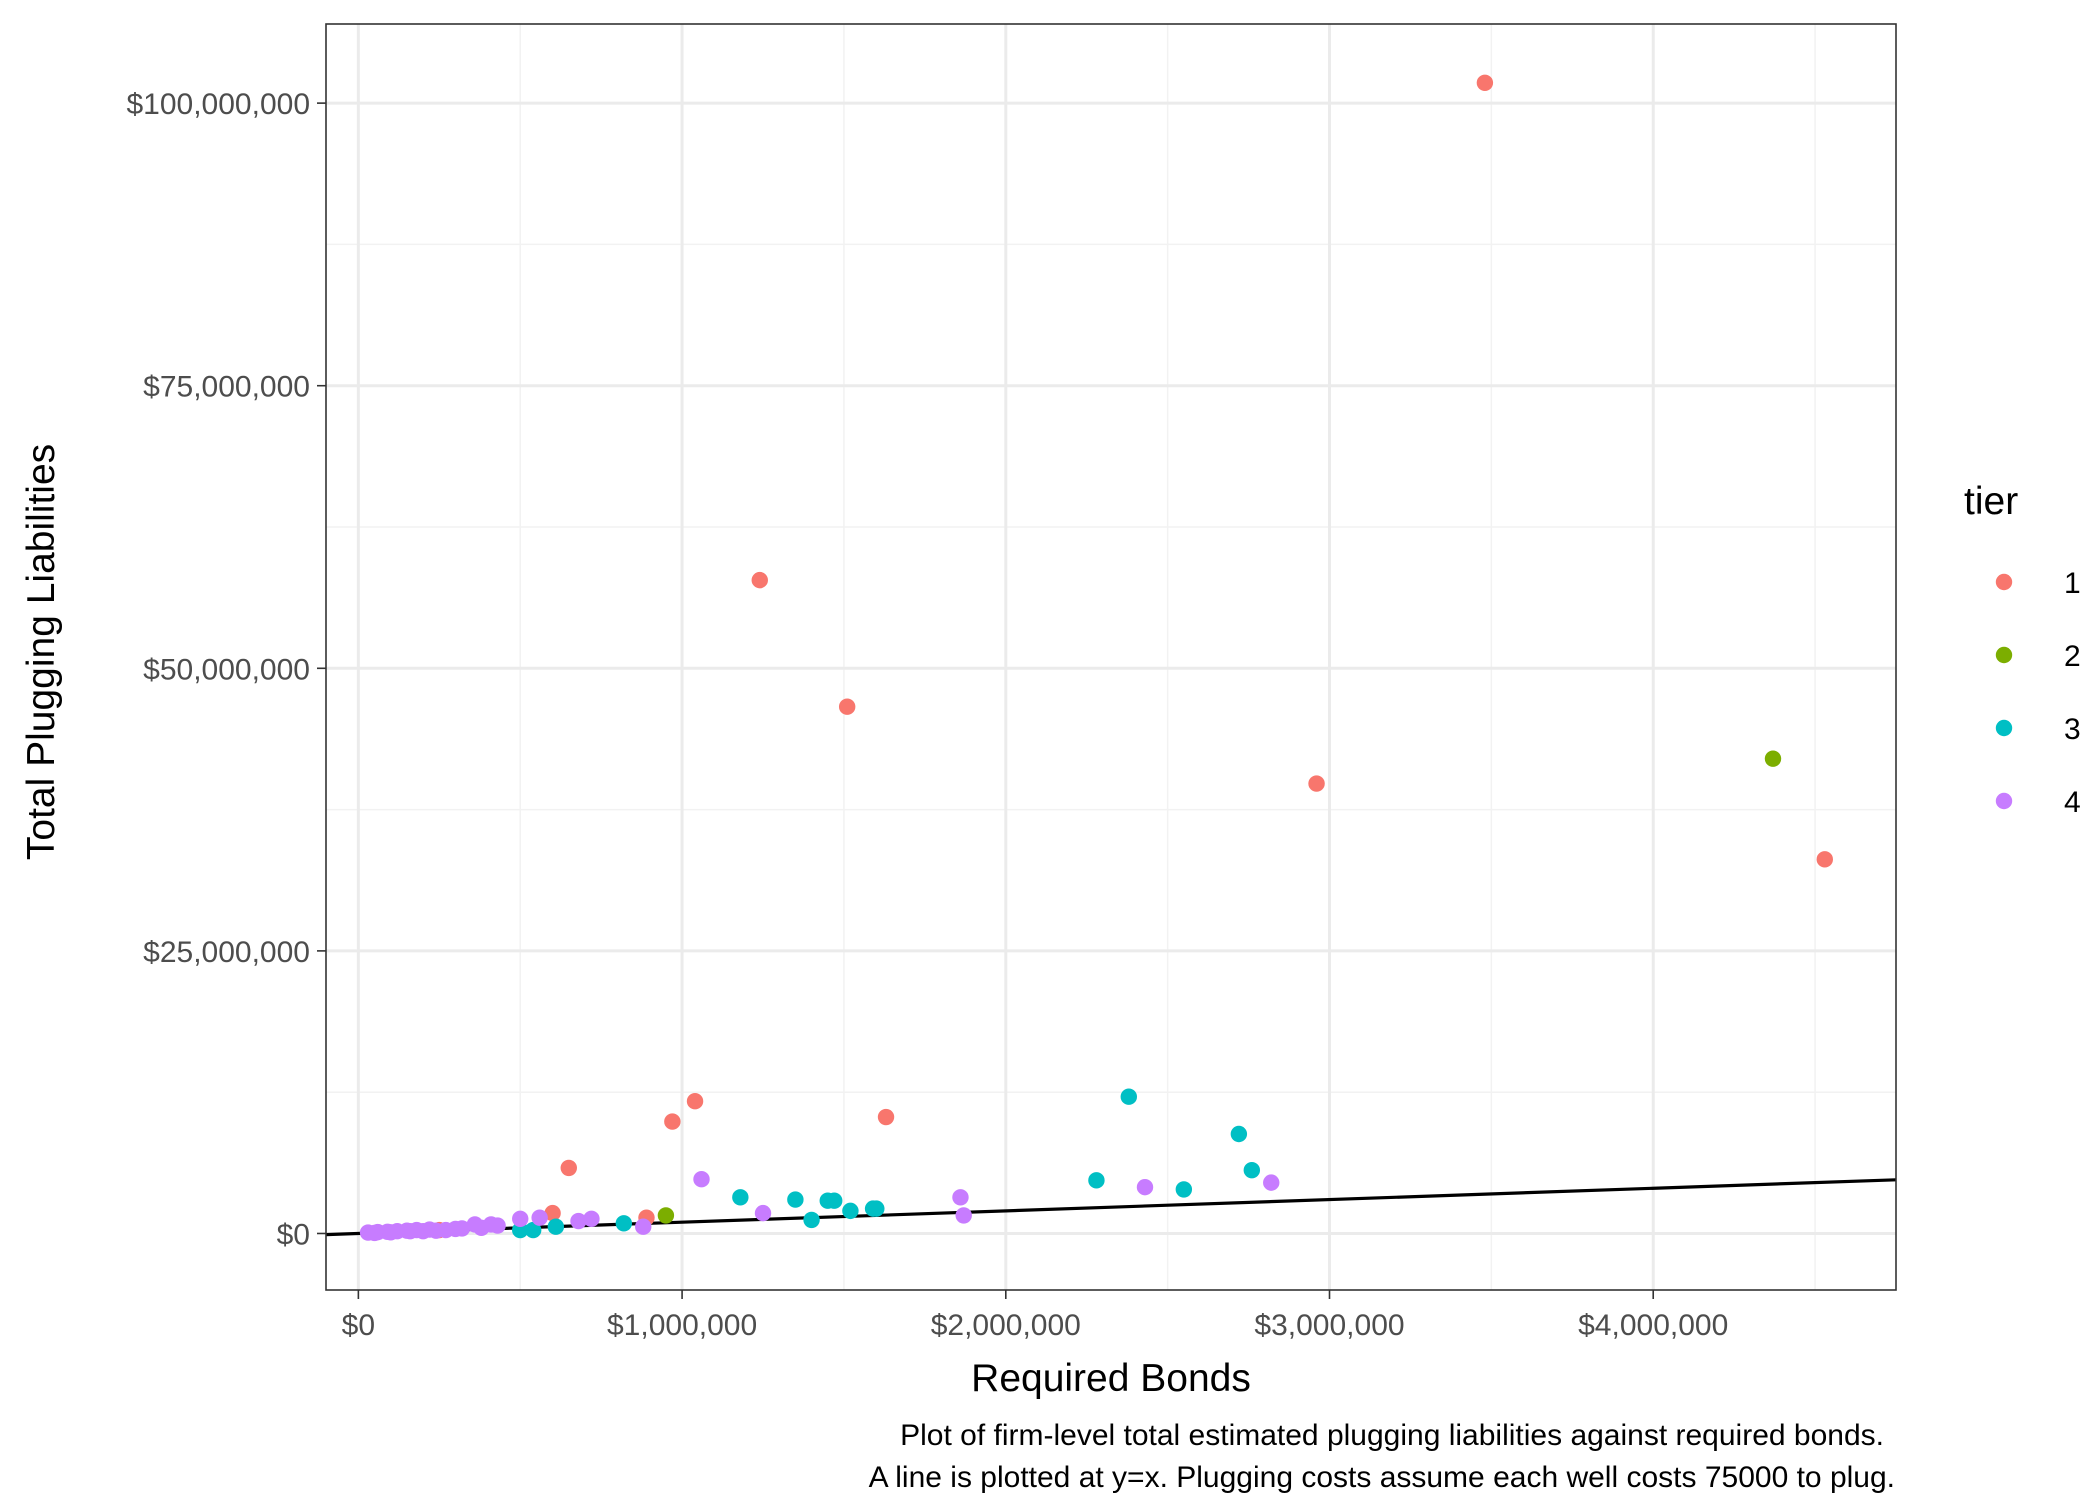 This screenshot has width=2100, height=1500. Describe the element at coordinates (1329, 1325) in the screenshot. I see `x-tick-label: $3,000,000` at that location.